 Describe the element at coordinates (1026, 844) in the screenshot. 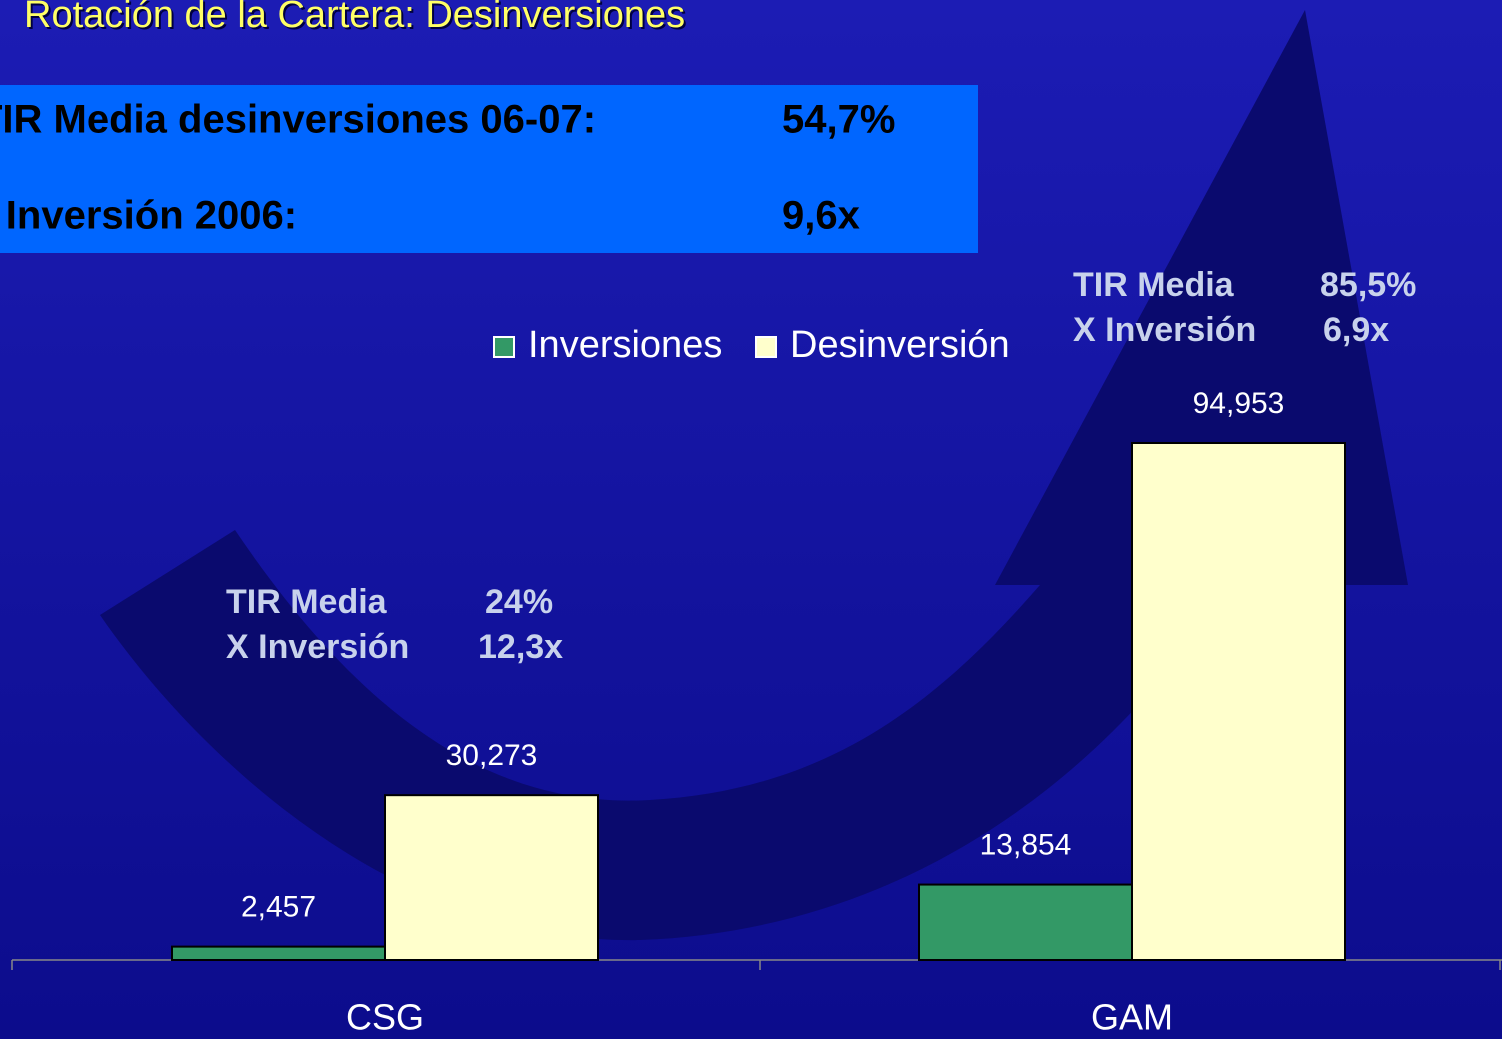

I see `value-label: 13,854` at that location.